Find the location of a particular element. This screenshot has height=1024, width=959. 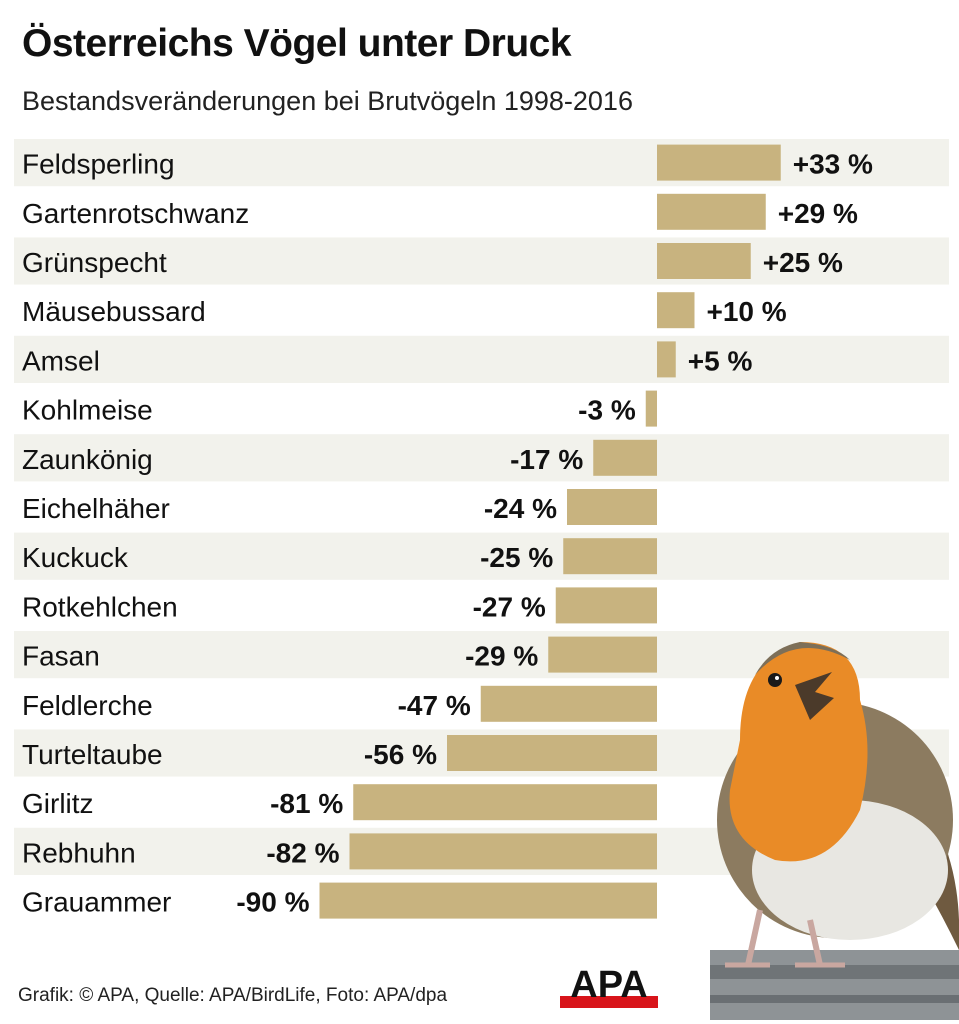

value-label: -82 % is located at coordinates (302, 852).